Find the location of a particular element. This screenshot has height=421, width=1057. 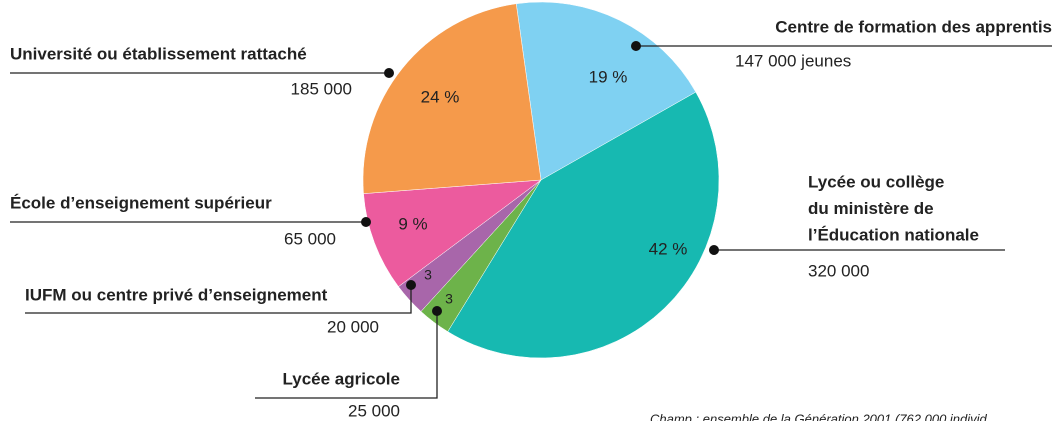

category-label: École d’enseignement supérieur is located at coordinates (141, 202).